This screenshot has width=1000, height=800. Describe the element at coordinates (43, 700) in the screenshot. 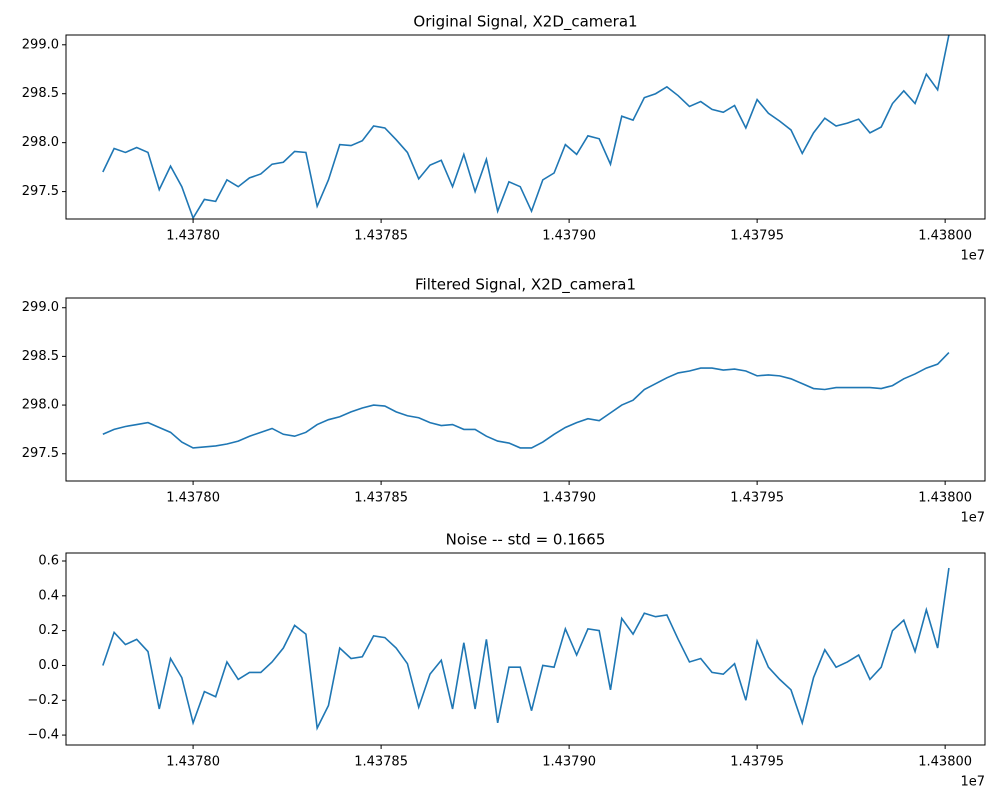

I see `y-tick-label: −0.2` at that location.